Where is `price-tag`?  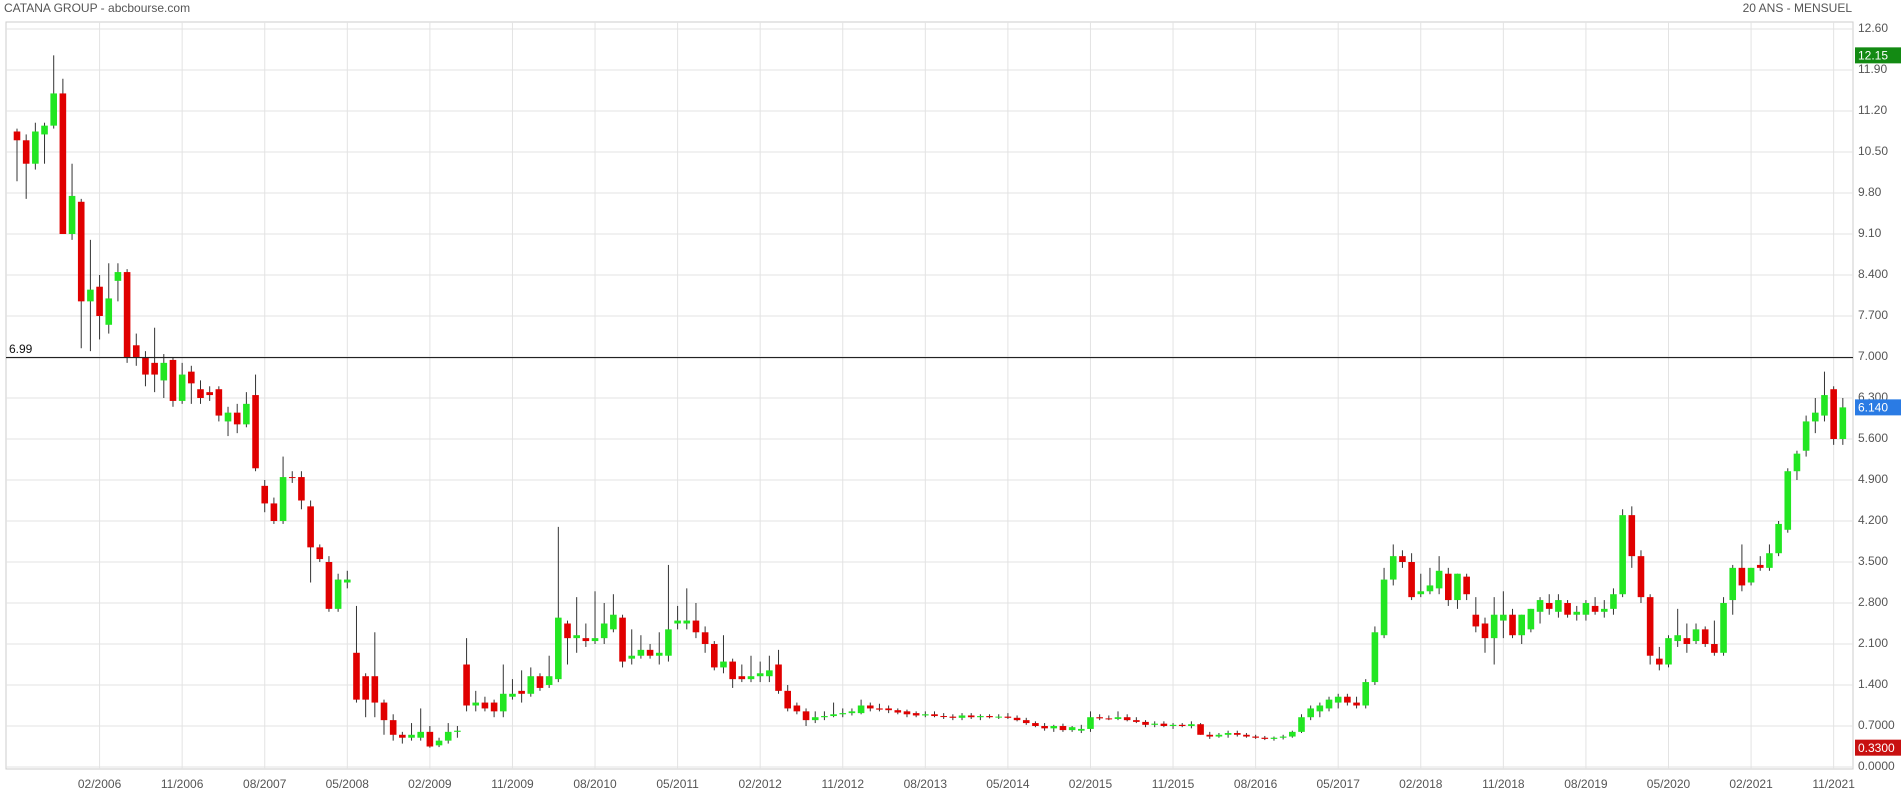 price-tag is located at coordinates (1878, 407).